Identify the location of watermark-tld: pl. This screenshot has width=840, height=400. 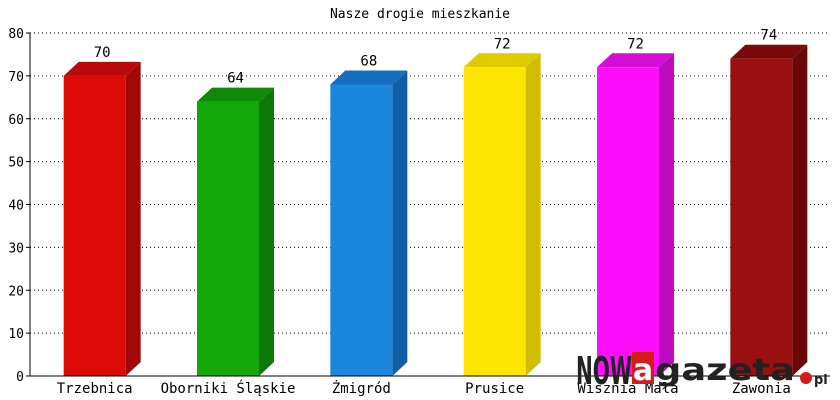
(821, 380).